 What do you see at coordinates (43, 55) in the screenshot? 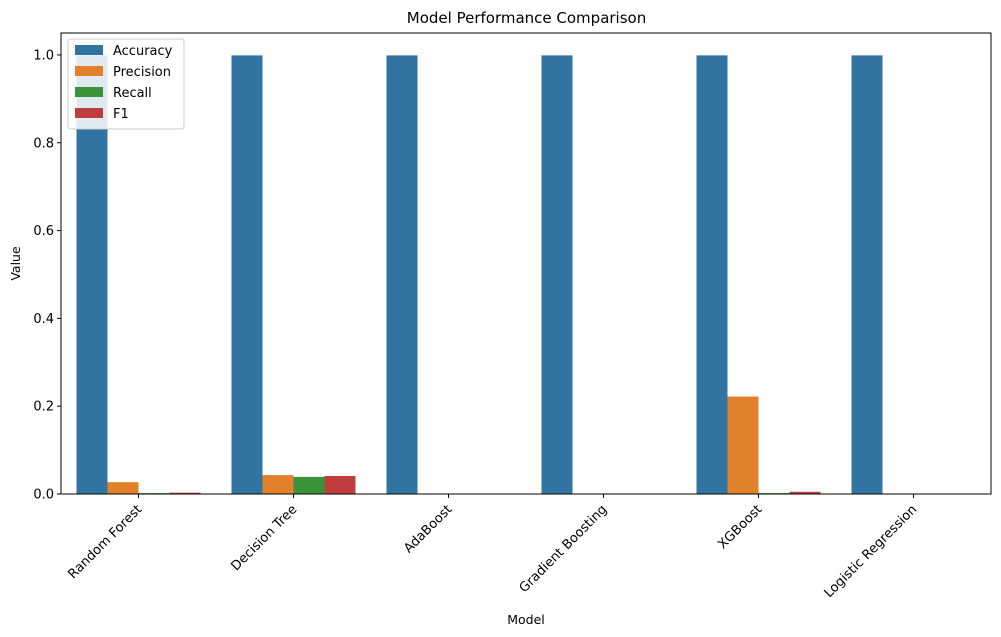
I see `y-tick-label: 1.0` at bounding box center [43, 55].